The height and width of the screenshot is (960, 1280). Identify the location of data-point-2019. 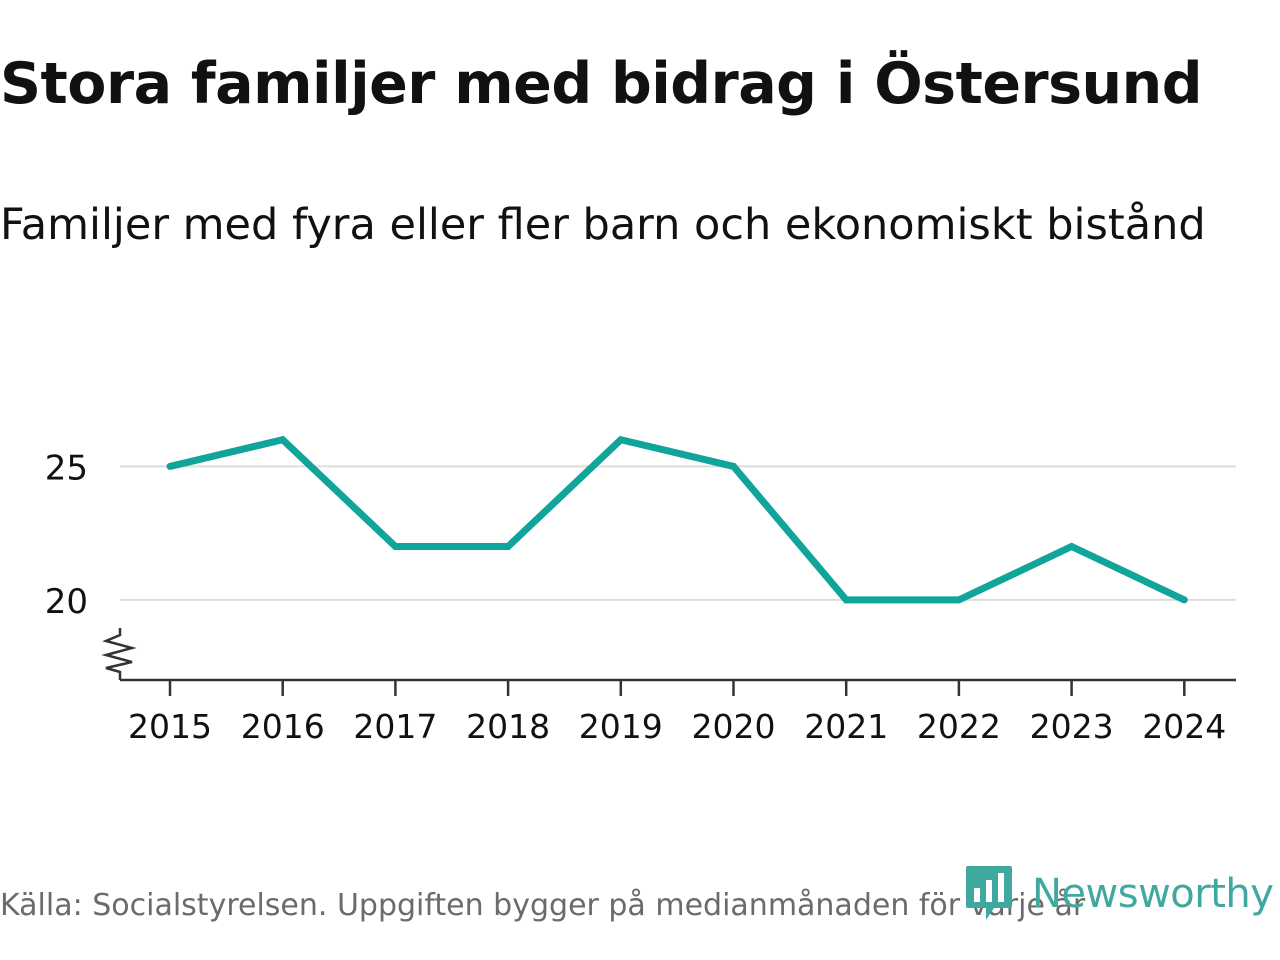
(621, 440).